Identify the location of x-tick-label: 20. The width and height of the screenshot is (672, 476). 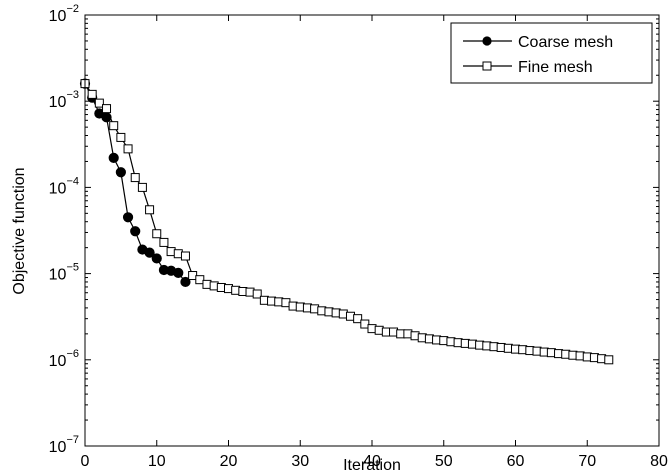
(229, 461).